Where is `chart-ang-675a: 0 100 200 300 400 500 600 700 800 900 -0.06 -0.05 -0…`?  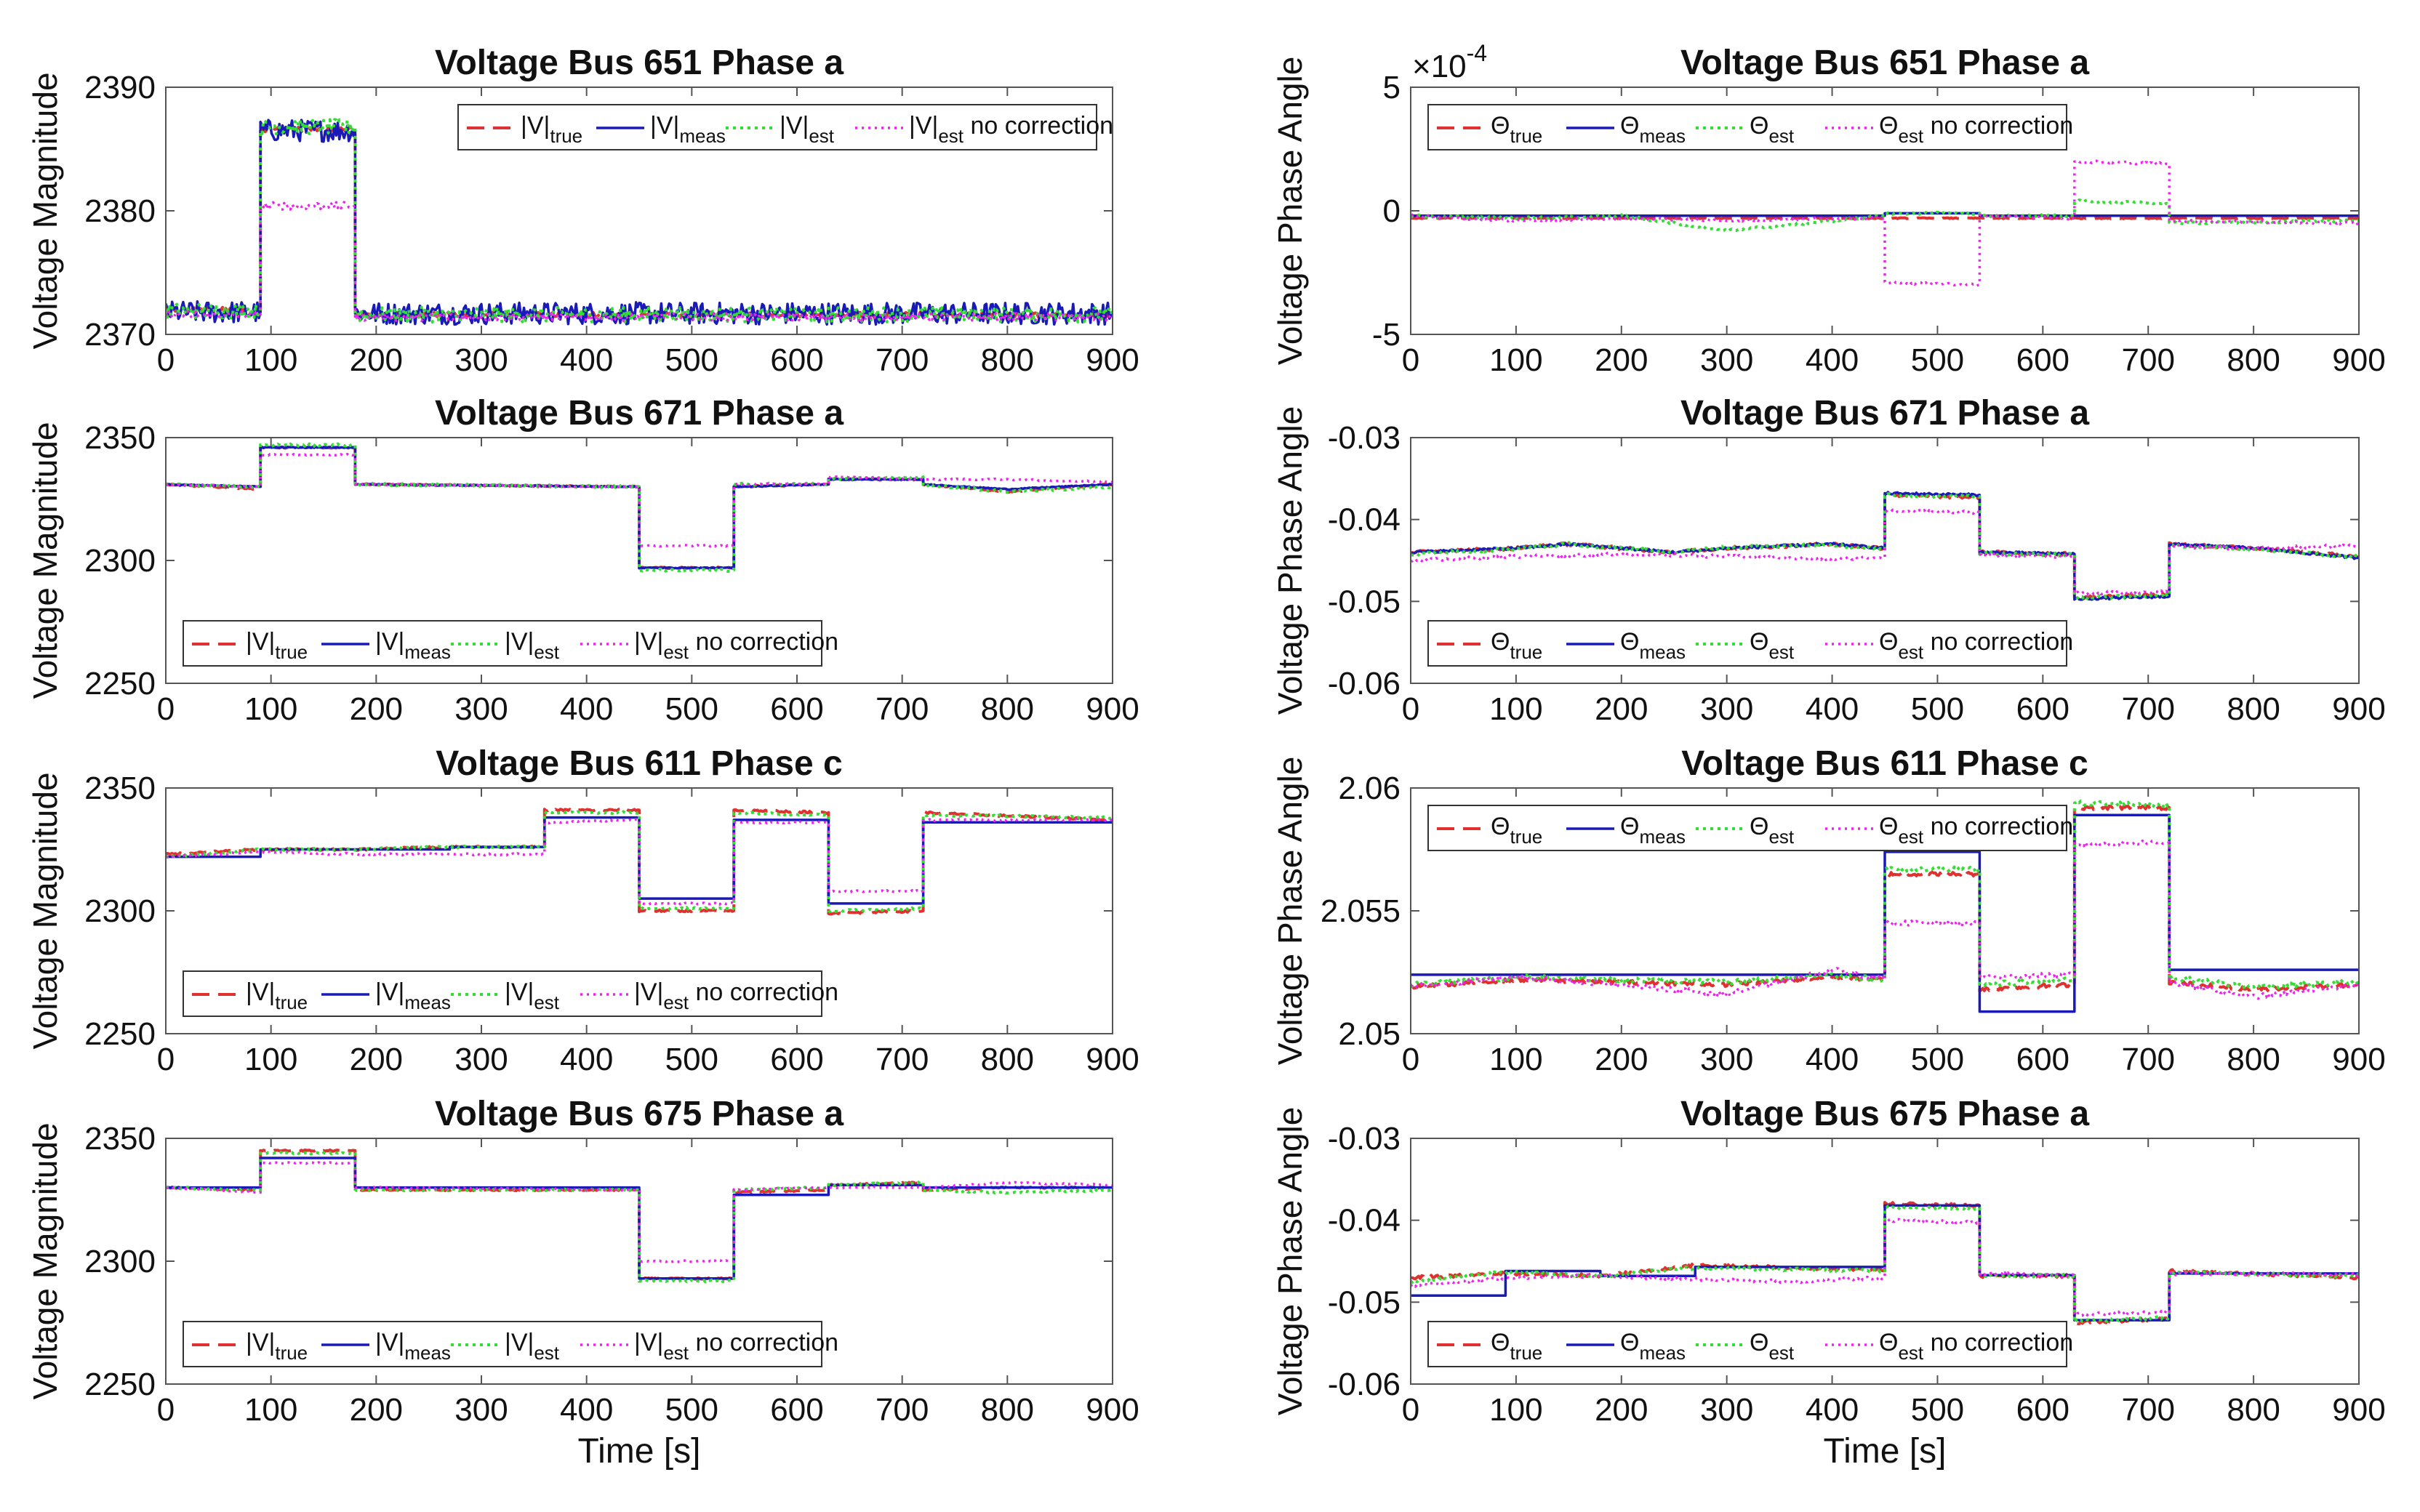
chart-ang-675a: 0 100 200 300 400 500 600 700 800 900 -0.06 -0.05 -0… is located at coordinates (1828, 1283).